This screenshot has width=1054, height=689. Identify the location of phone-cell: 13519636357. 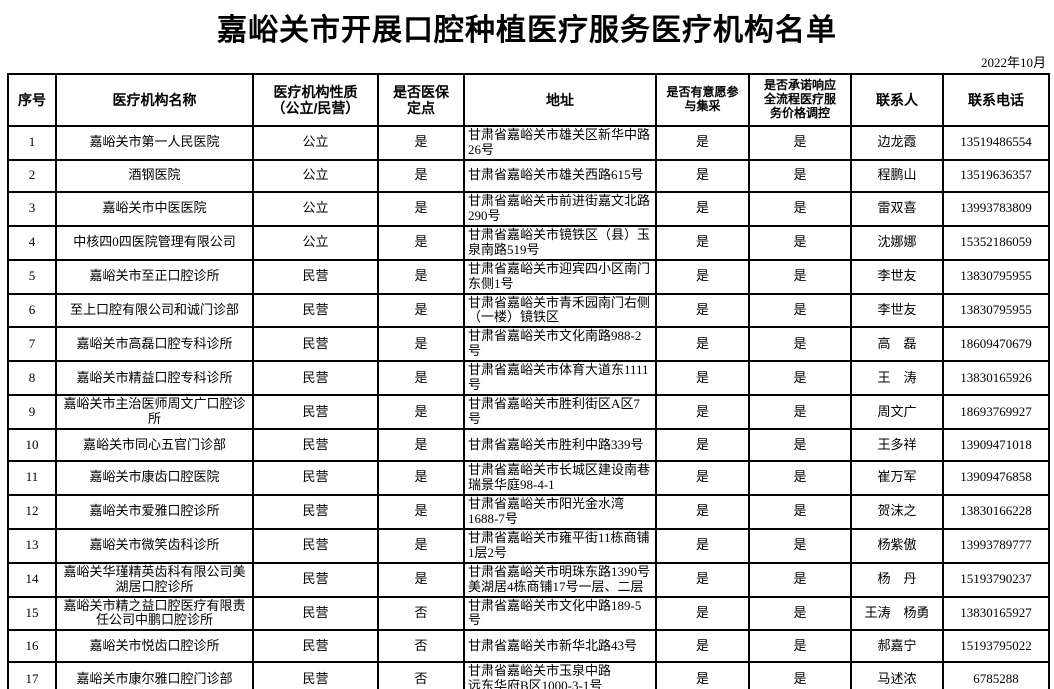
(996, 175).